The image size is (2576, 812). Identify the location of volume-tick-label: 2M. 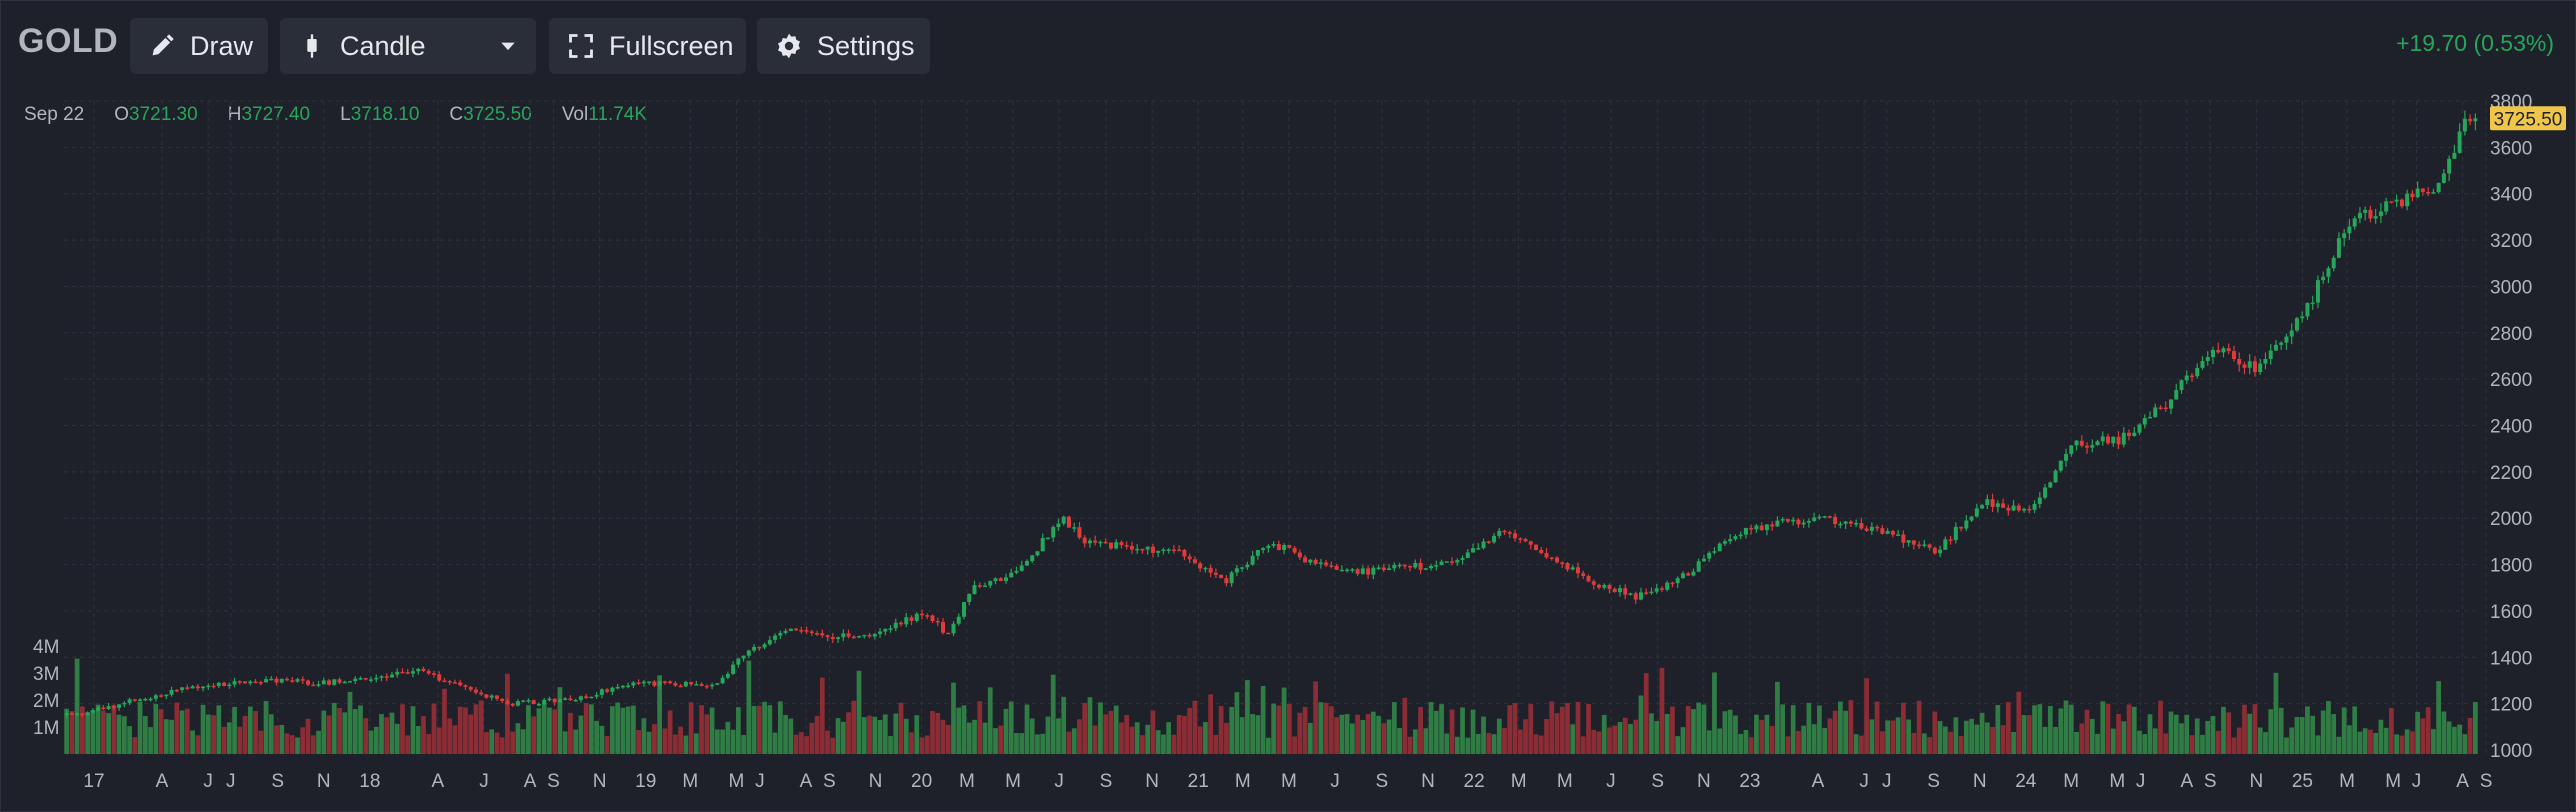
(46, 701).